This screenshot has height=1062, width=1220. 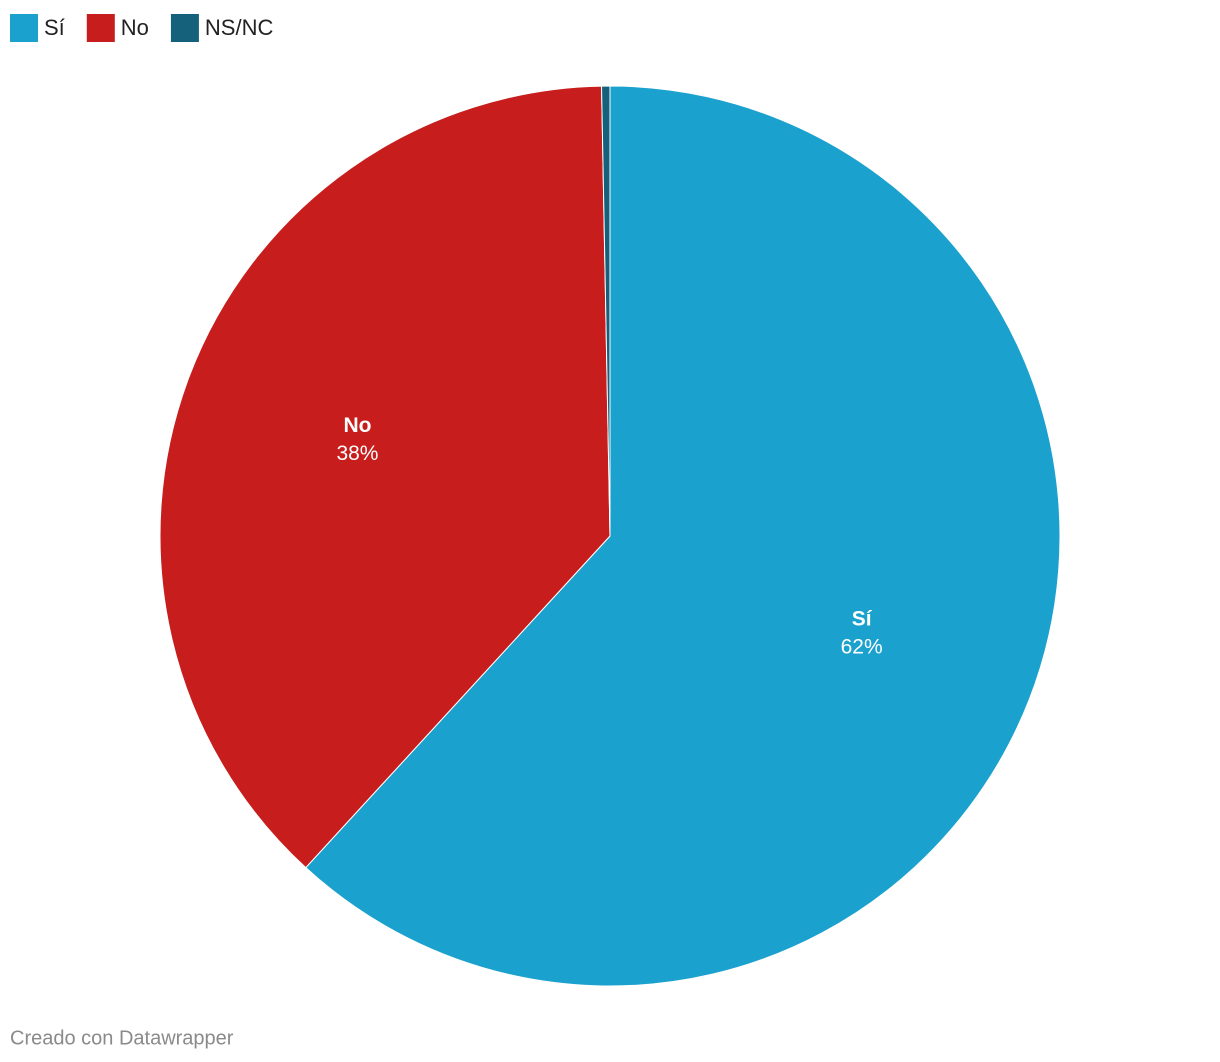 What do you see at coordinates (862, 618) in the screenshot?
I see `slice-name: Sí` at bounding box center [862, 618].